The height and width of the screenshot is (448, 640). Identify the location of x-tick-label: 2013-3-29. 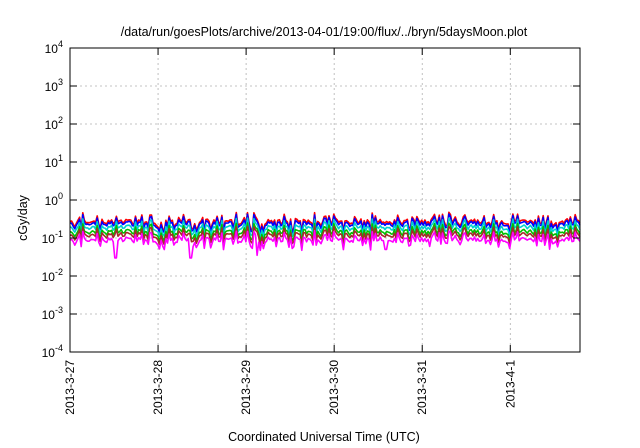
(246, 387).